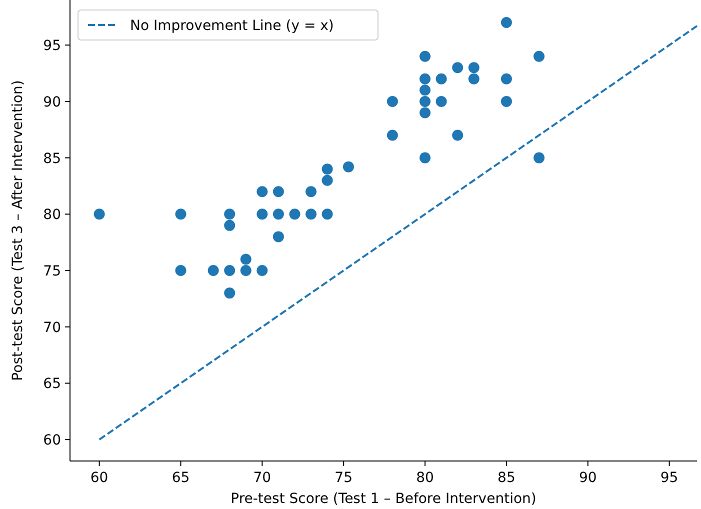  Describe the element at coordinates (507, 478) in the screenshot. I see `x-tick-label: 85` at that location.